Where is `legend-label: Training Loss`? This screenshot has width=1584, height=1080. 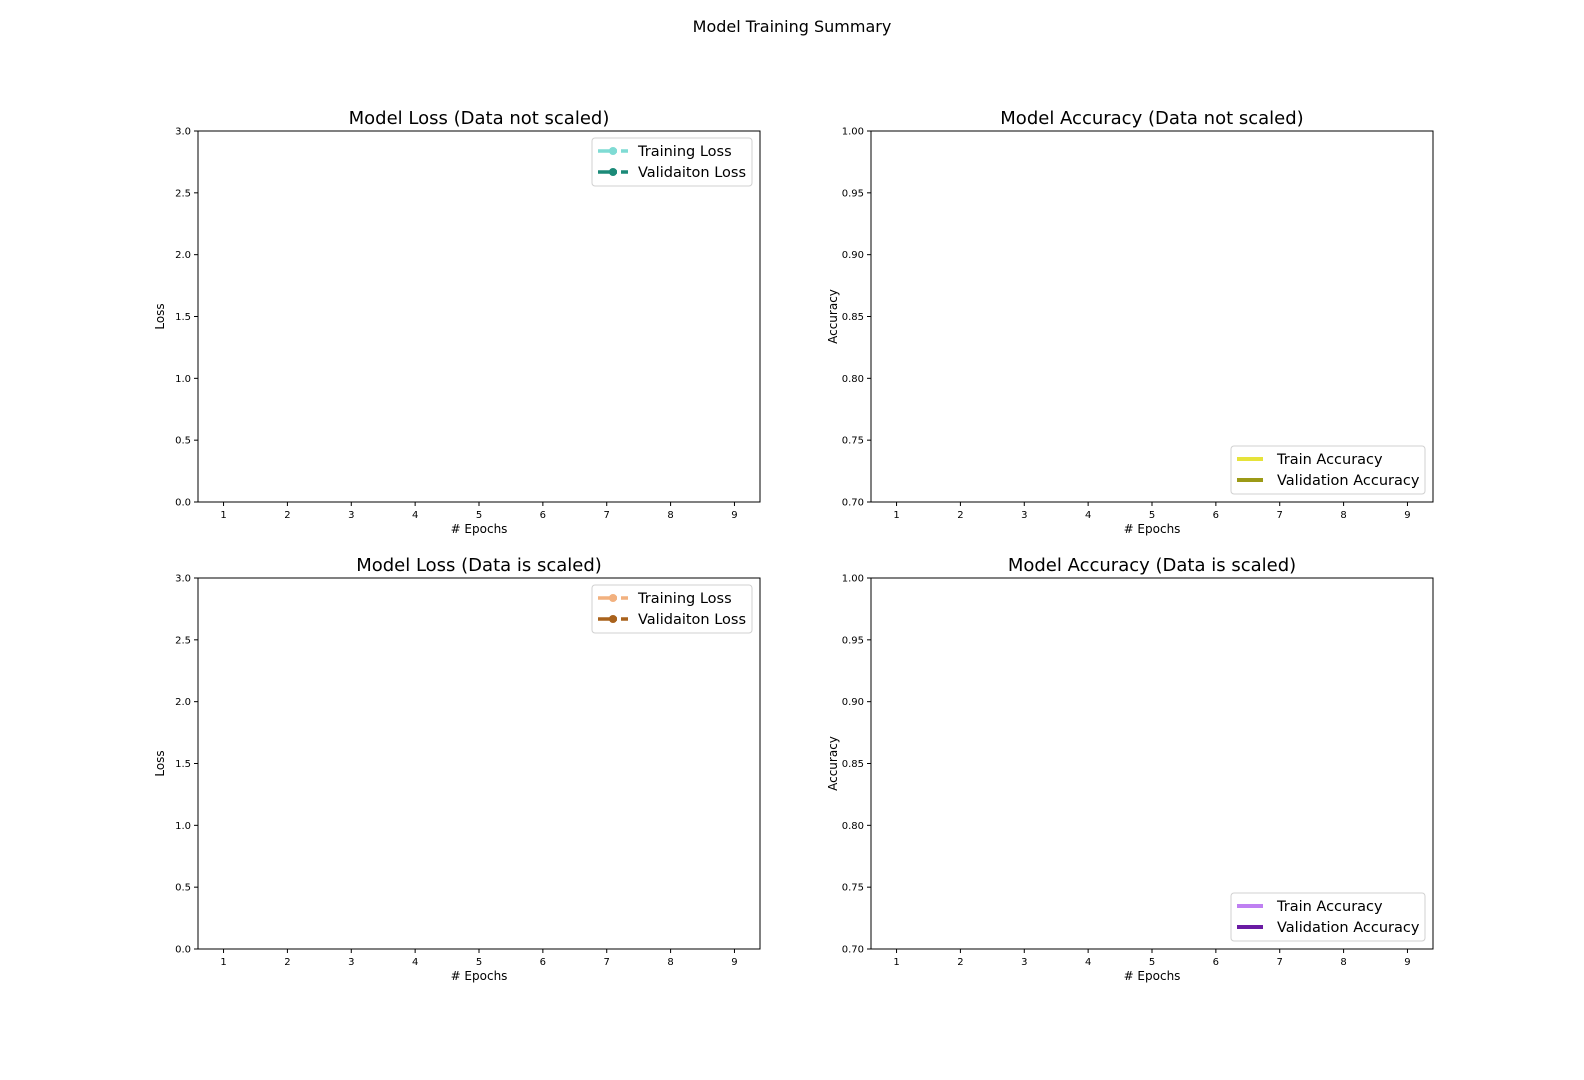 legend-label: Training Loss is located at coordinates (684, 599).